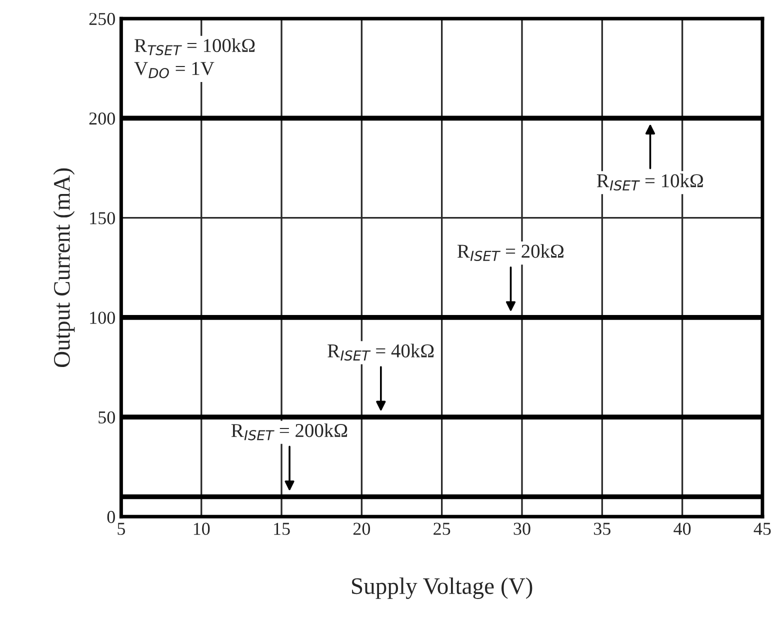 This screenshot has height=621, width=782. Describe the element at coordinates (102, 19) in the screenshot. I see `y-tick-label: 250` at that location.